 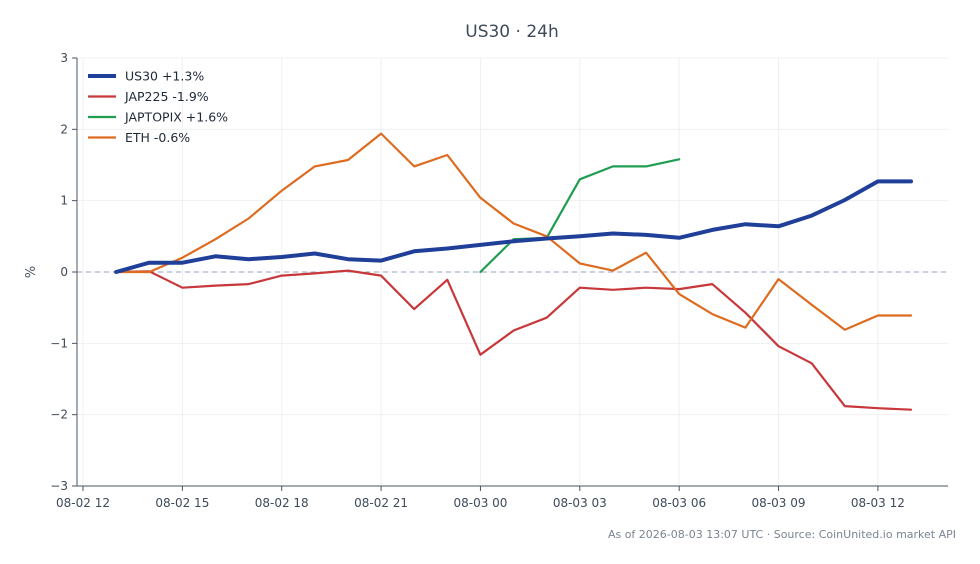 What do you see at coordinates (59, 343) in the screenshot?
I see `y-tick-label: −1` at bounding box center [59, 343].